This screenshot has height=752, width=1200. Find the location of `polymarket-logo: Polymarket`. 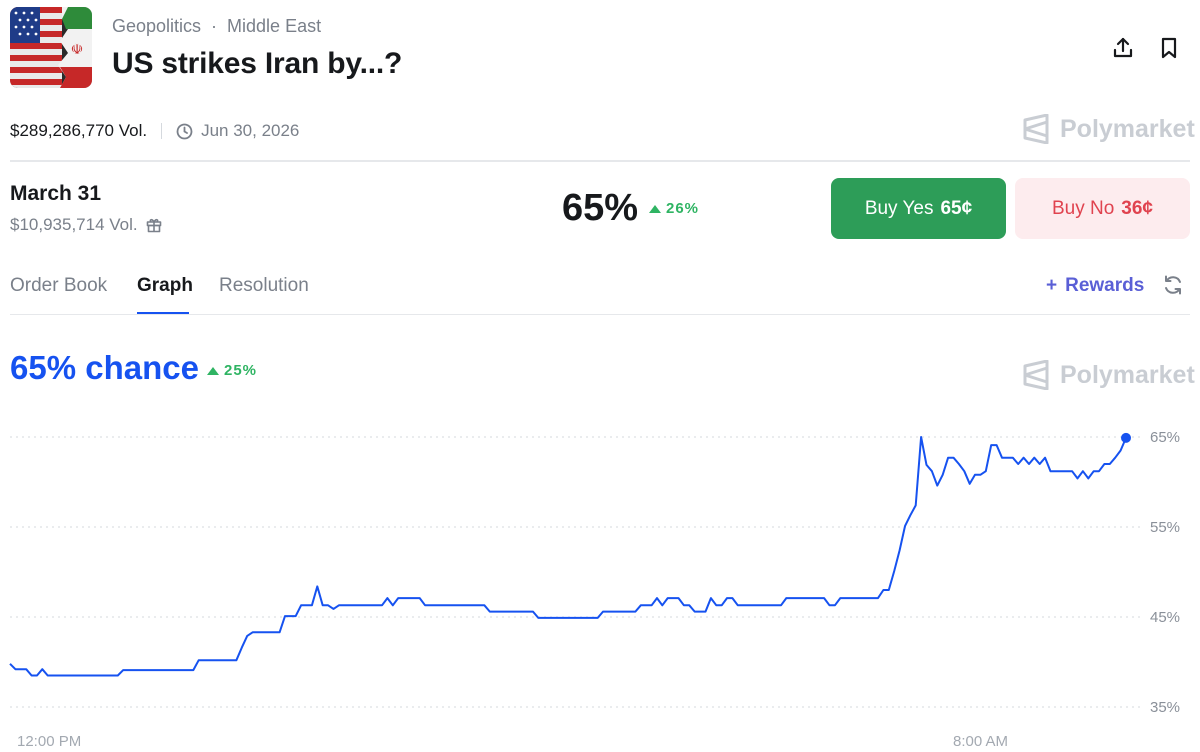

polymarket-logo: Polymarket is located at coordinates (1108, 129).